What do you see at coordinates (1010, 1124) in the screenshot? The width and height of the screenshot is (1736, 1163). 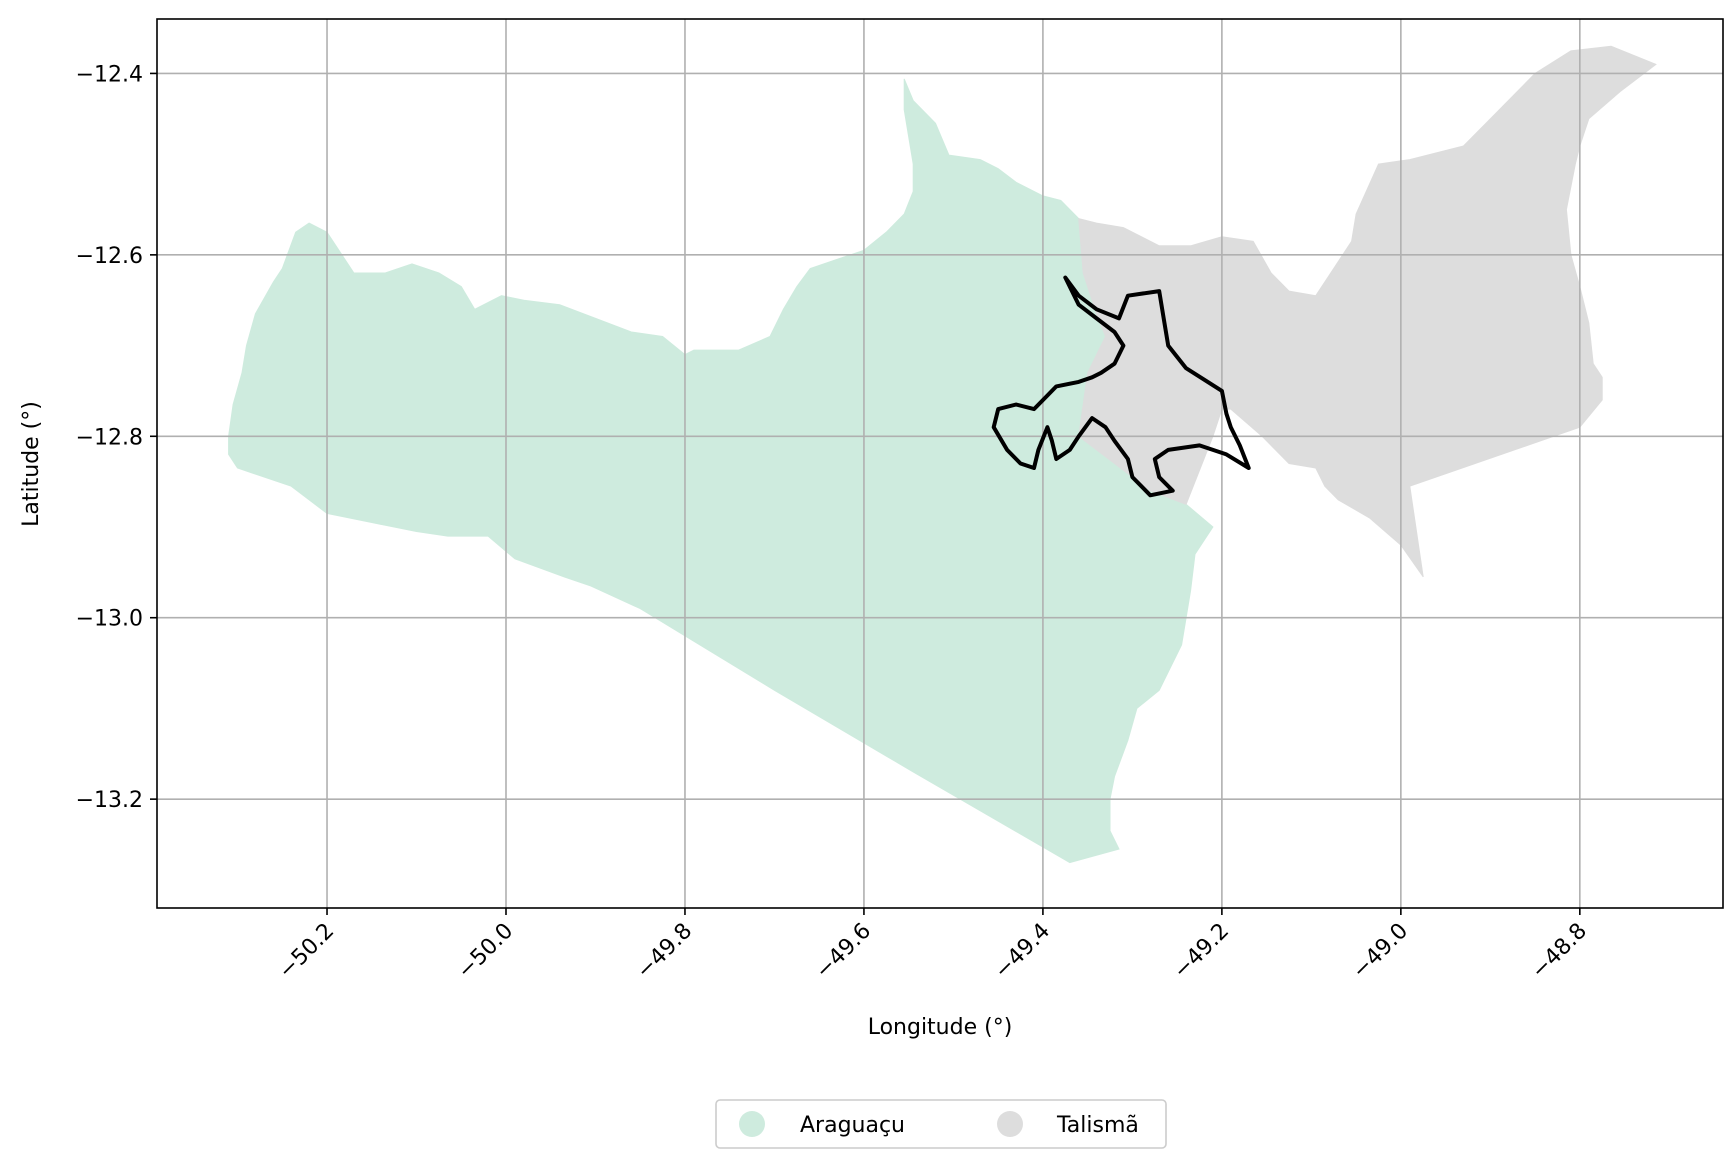 I see `legend-swatch-talisma` at bounding box center [1010, 1124].